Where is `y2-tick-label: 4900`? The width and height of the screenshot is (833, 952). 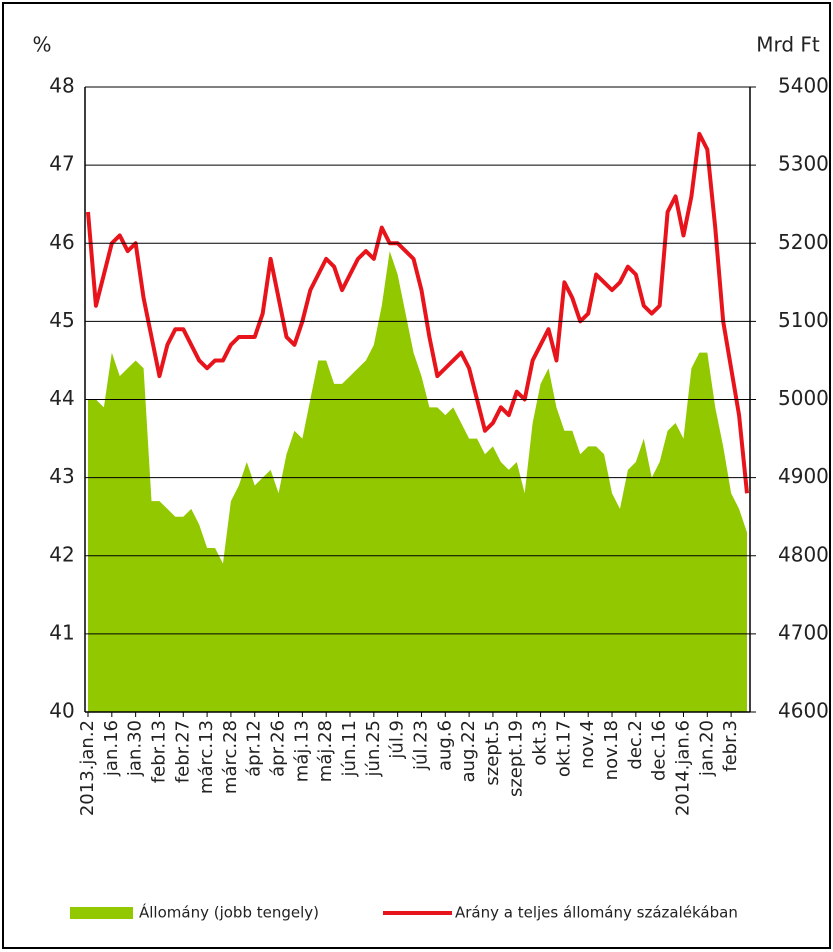 y2-tick-label: 4900 is located at coordinates (803, 476).